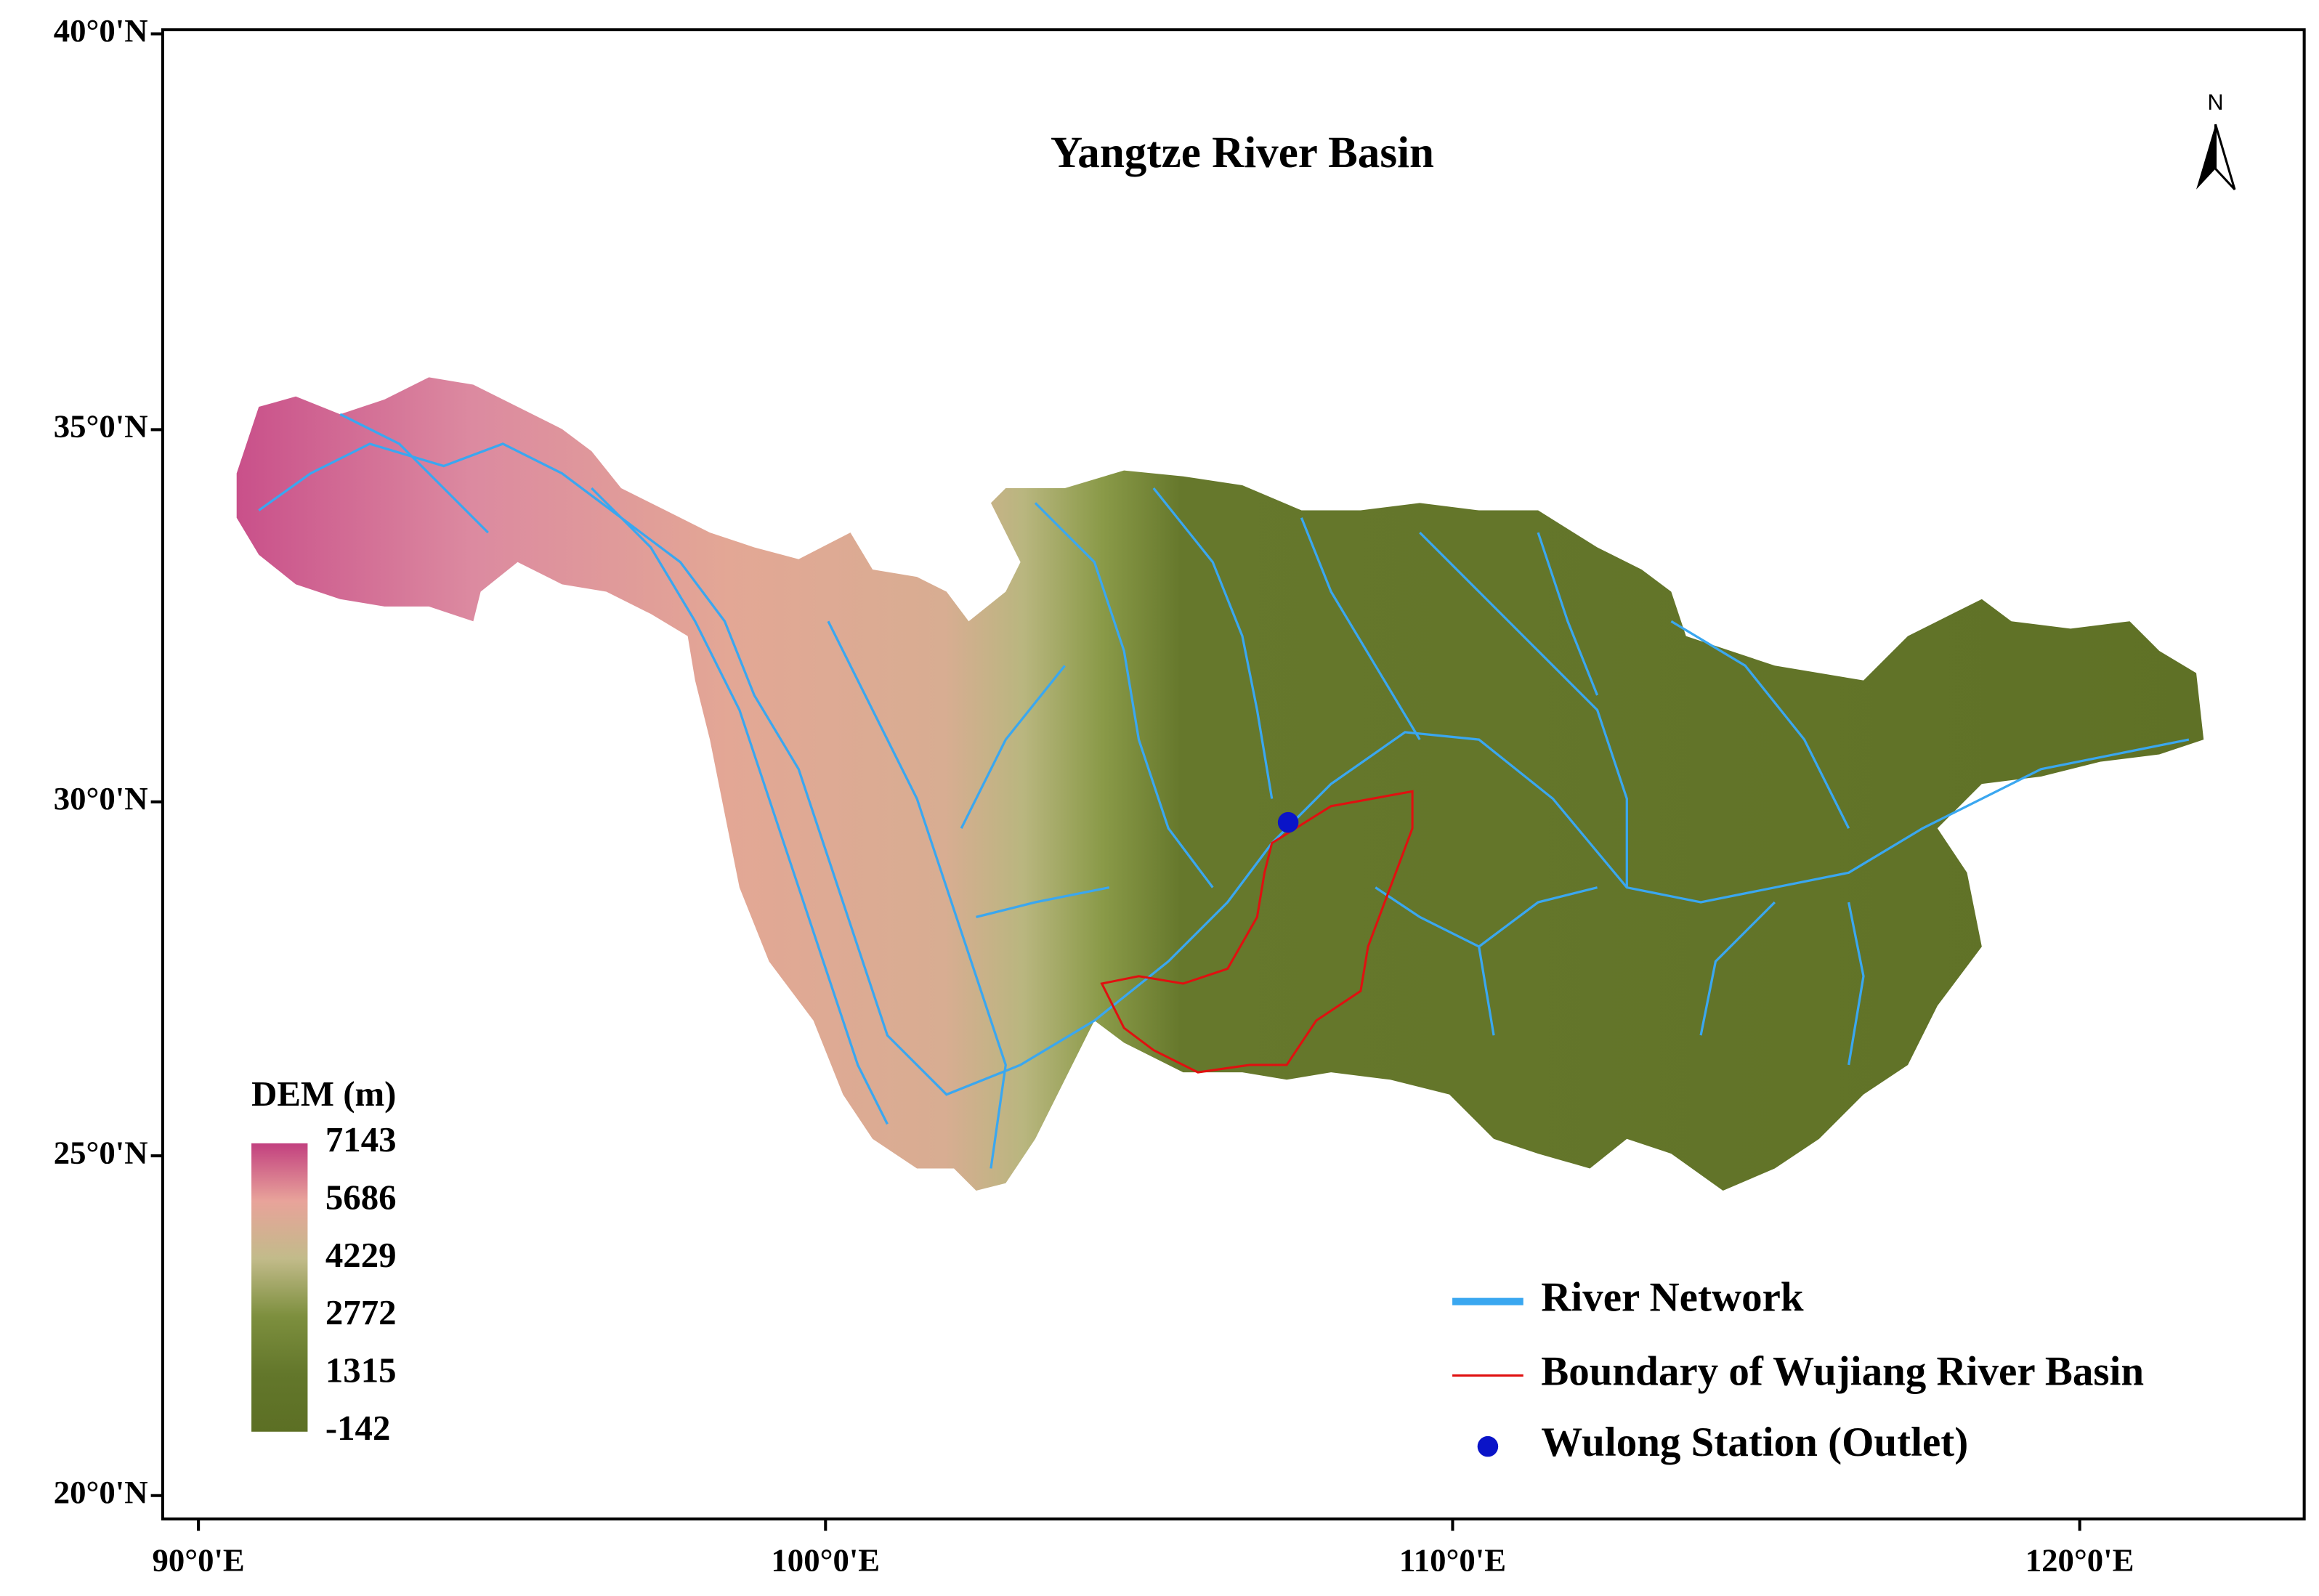  I want to click on colorbar-label: 1315, so click(361, 1370).